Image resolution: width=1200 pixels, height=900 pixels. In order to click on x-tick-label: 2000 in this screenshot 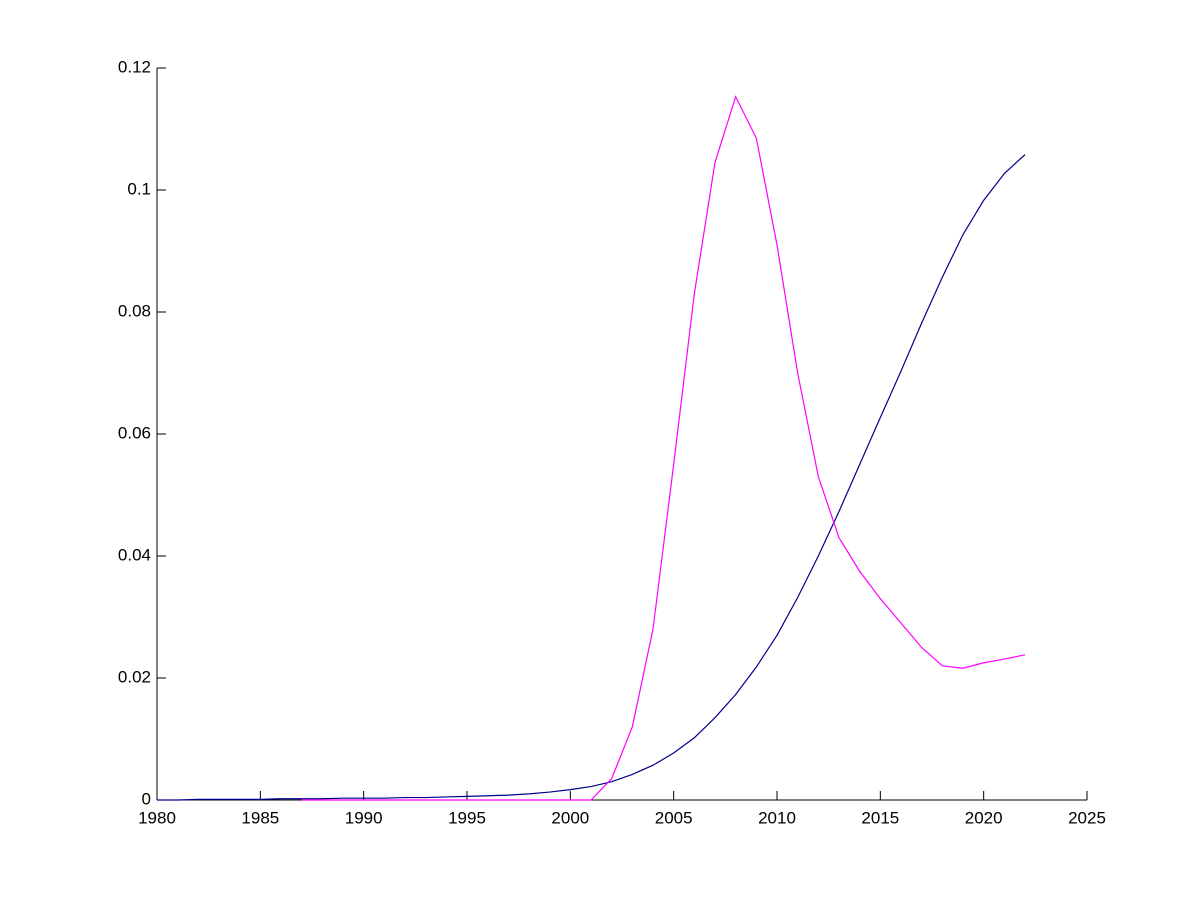, I will do `click(570, 817)`.